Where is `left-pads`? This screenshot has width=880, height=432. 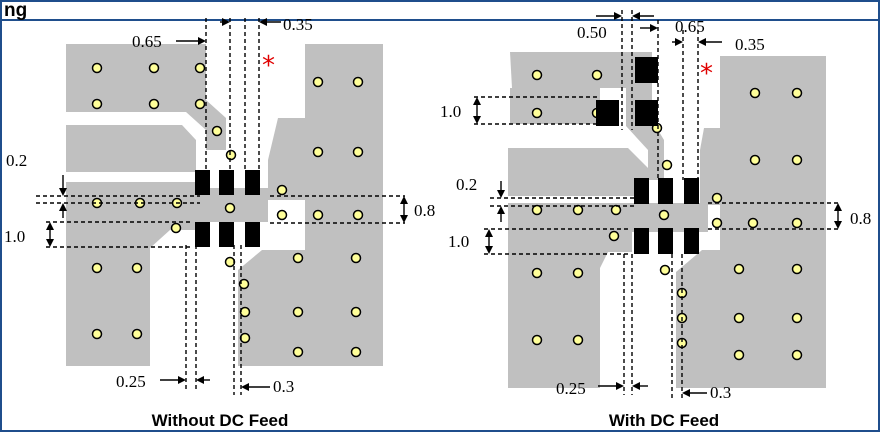 left-pads is located at coordinates (227, 208).